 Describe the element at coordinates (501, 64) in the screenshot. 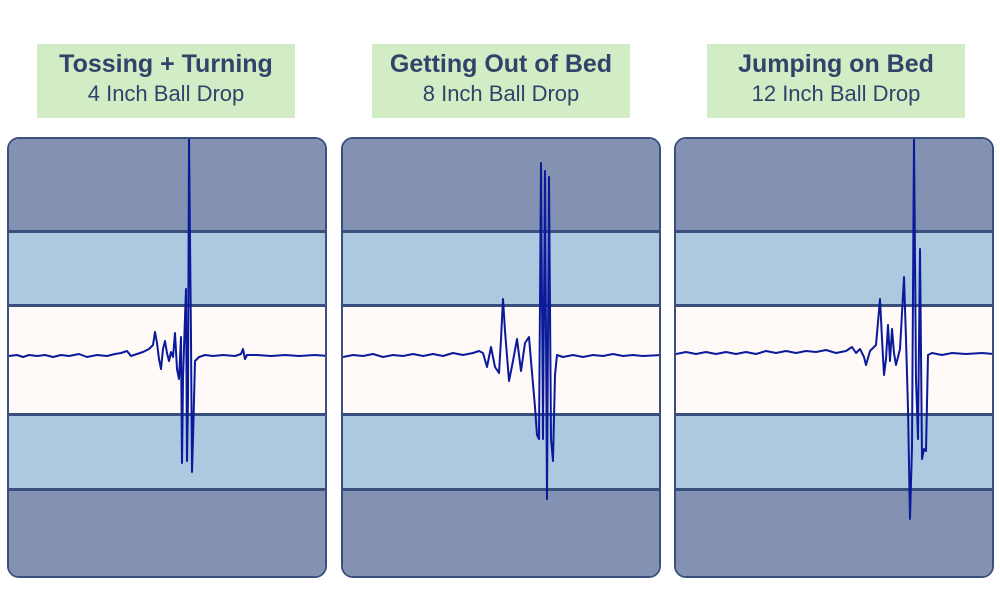

I see `label-title: Getting Out of Bed` at that location.